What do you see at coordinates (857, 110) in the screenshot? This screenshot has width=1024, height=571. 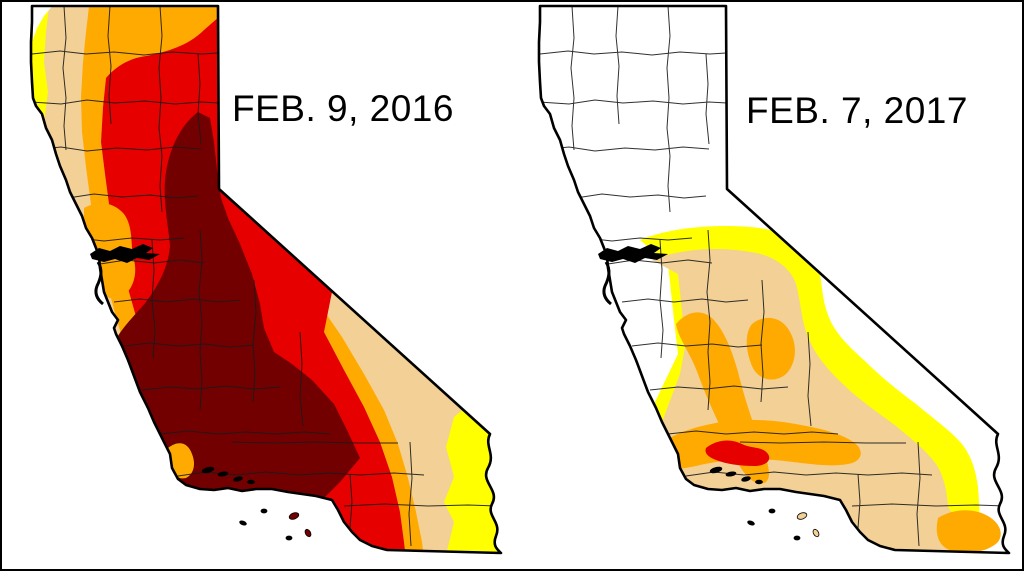 I see `date-label-2017: FEB. 7, 2017` at bounding box center [857, 110].